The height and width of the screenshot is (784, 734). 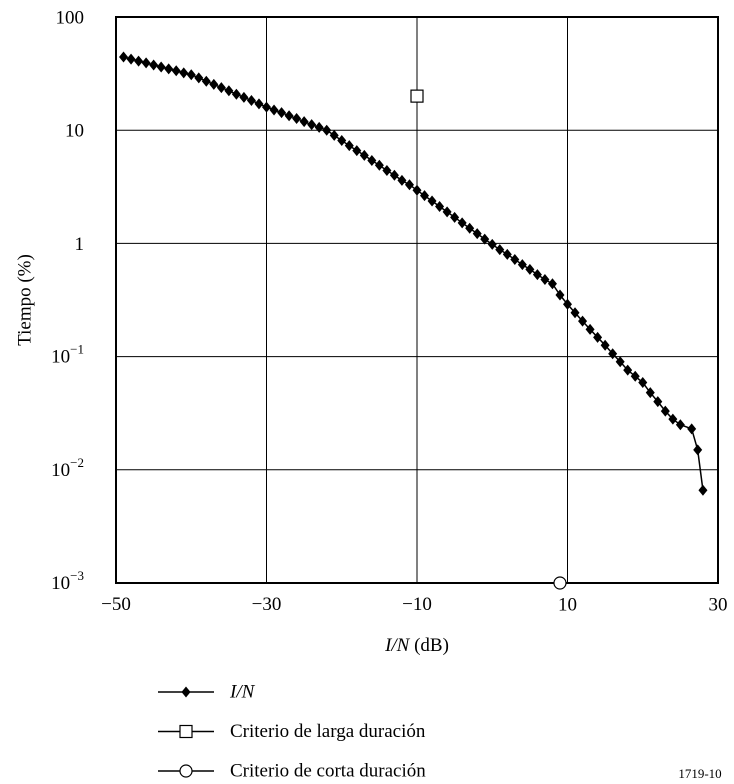 I want to click on y-tick-label: 10⁻³, so click(x=67, y=581).